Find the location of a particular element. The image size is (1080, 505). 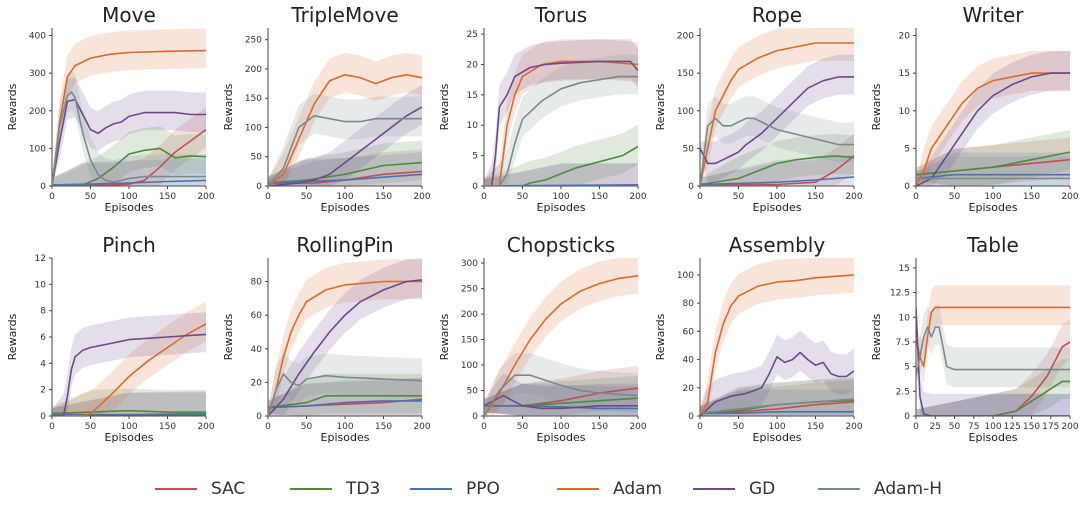

x-tick-label: 175 is located at coordinates (1050, 427).